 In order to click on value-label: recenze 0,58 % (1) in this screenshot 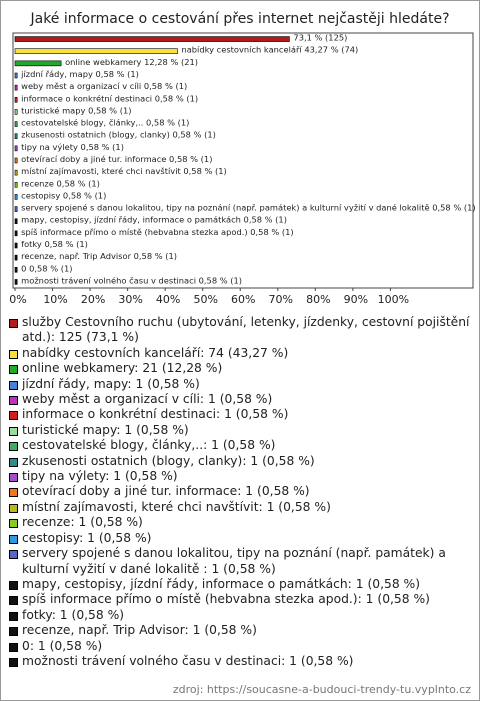, I will do `click(60, 183)`.